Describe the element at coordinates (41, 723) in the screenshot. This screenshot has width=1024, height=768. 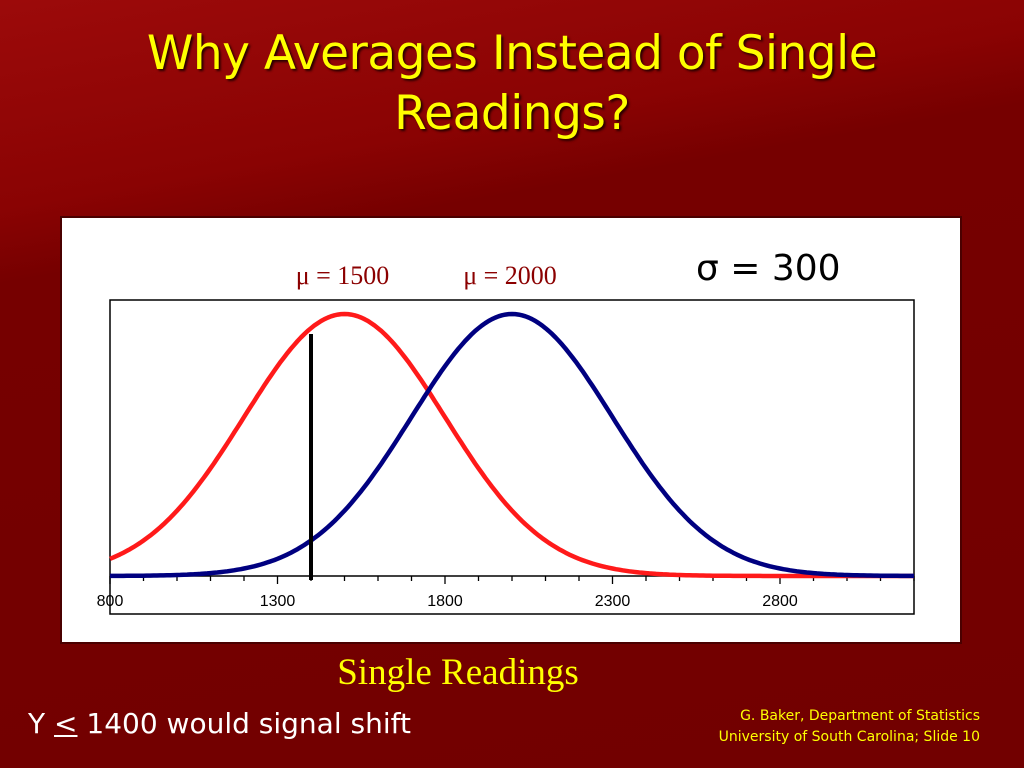
I see `shift-rule-prefix: Y` at that location.